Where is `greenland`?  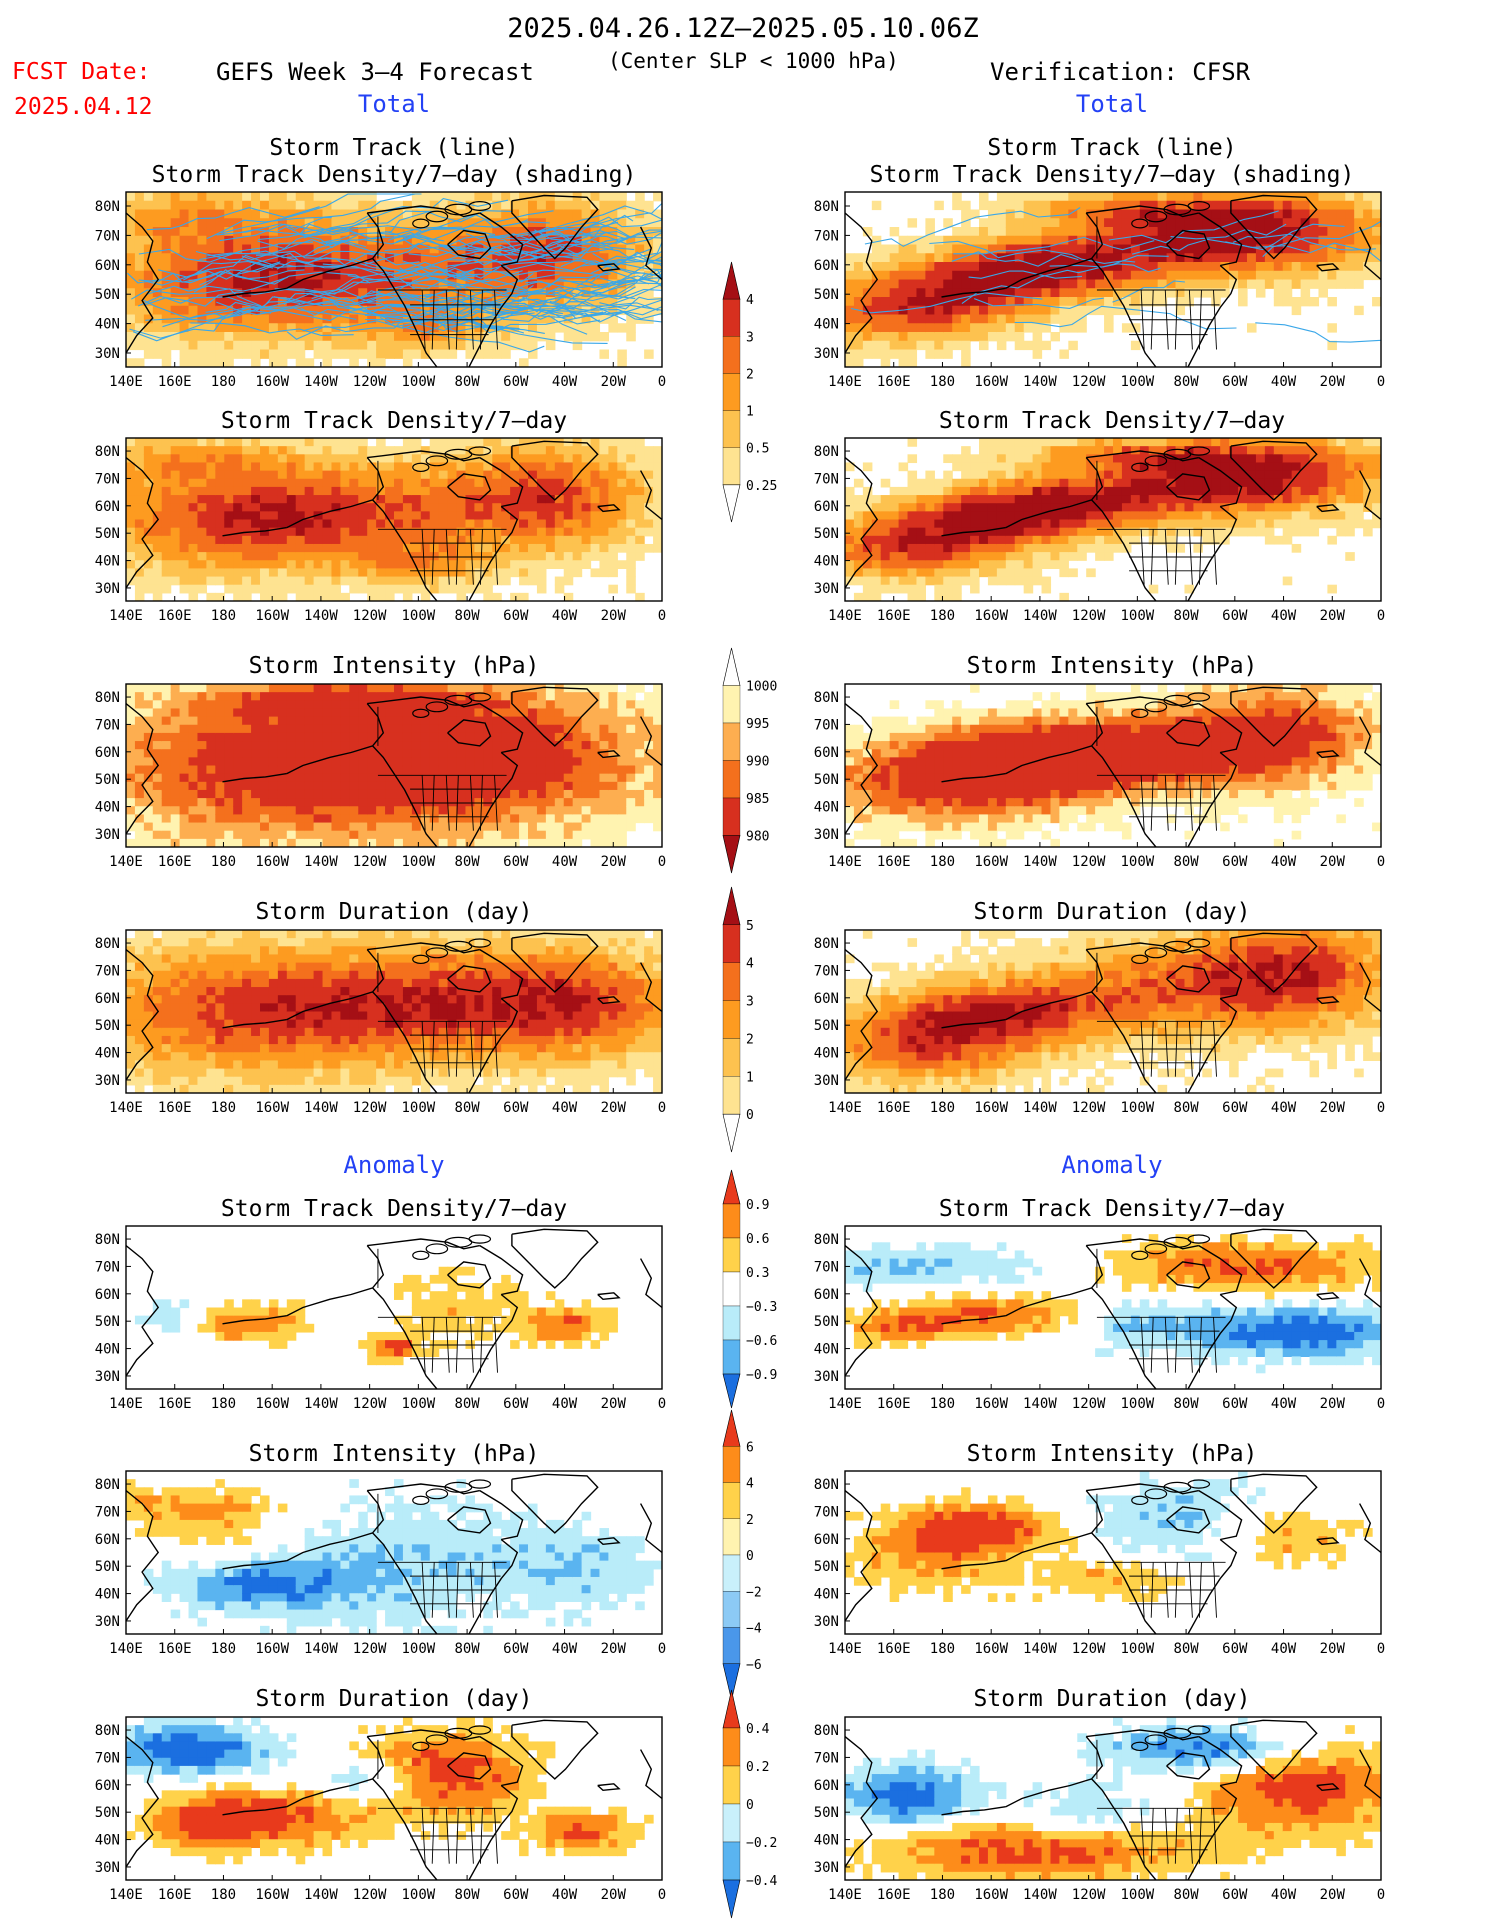 greenland is located at coordinates (555, 227).